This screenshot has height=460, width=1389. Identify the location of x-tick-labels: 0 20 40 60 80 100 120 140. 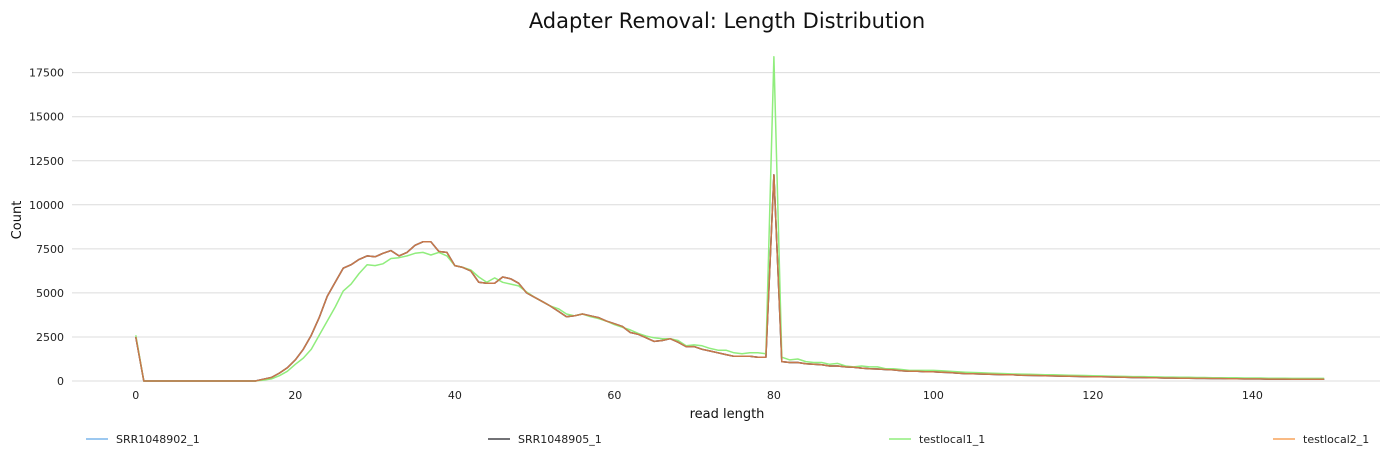
(697, 395).